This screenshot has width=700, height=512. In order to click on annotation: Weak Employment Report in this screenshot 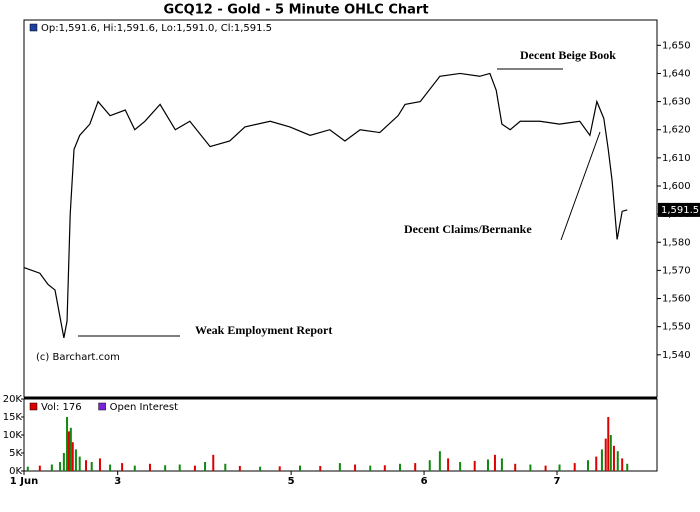, I will do `click(263, 330)`.